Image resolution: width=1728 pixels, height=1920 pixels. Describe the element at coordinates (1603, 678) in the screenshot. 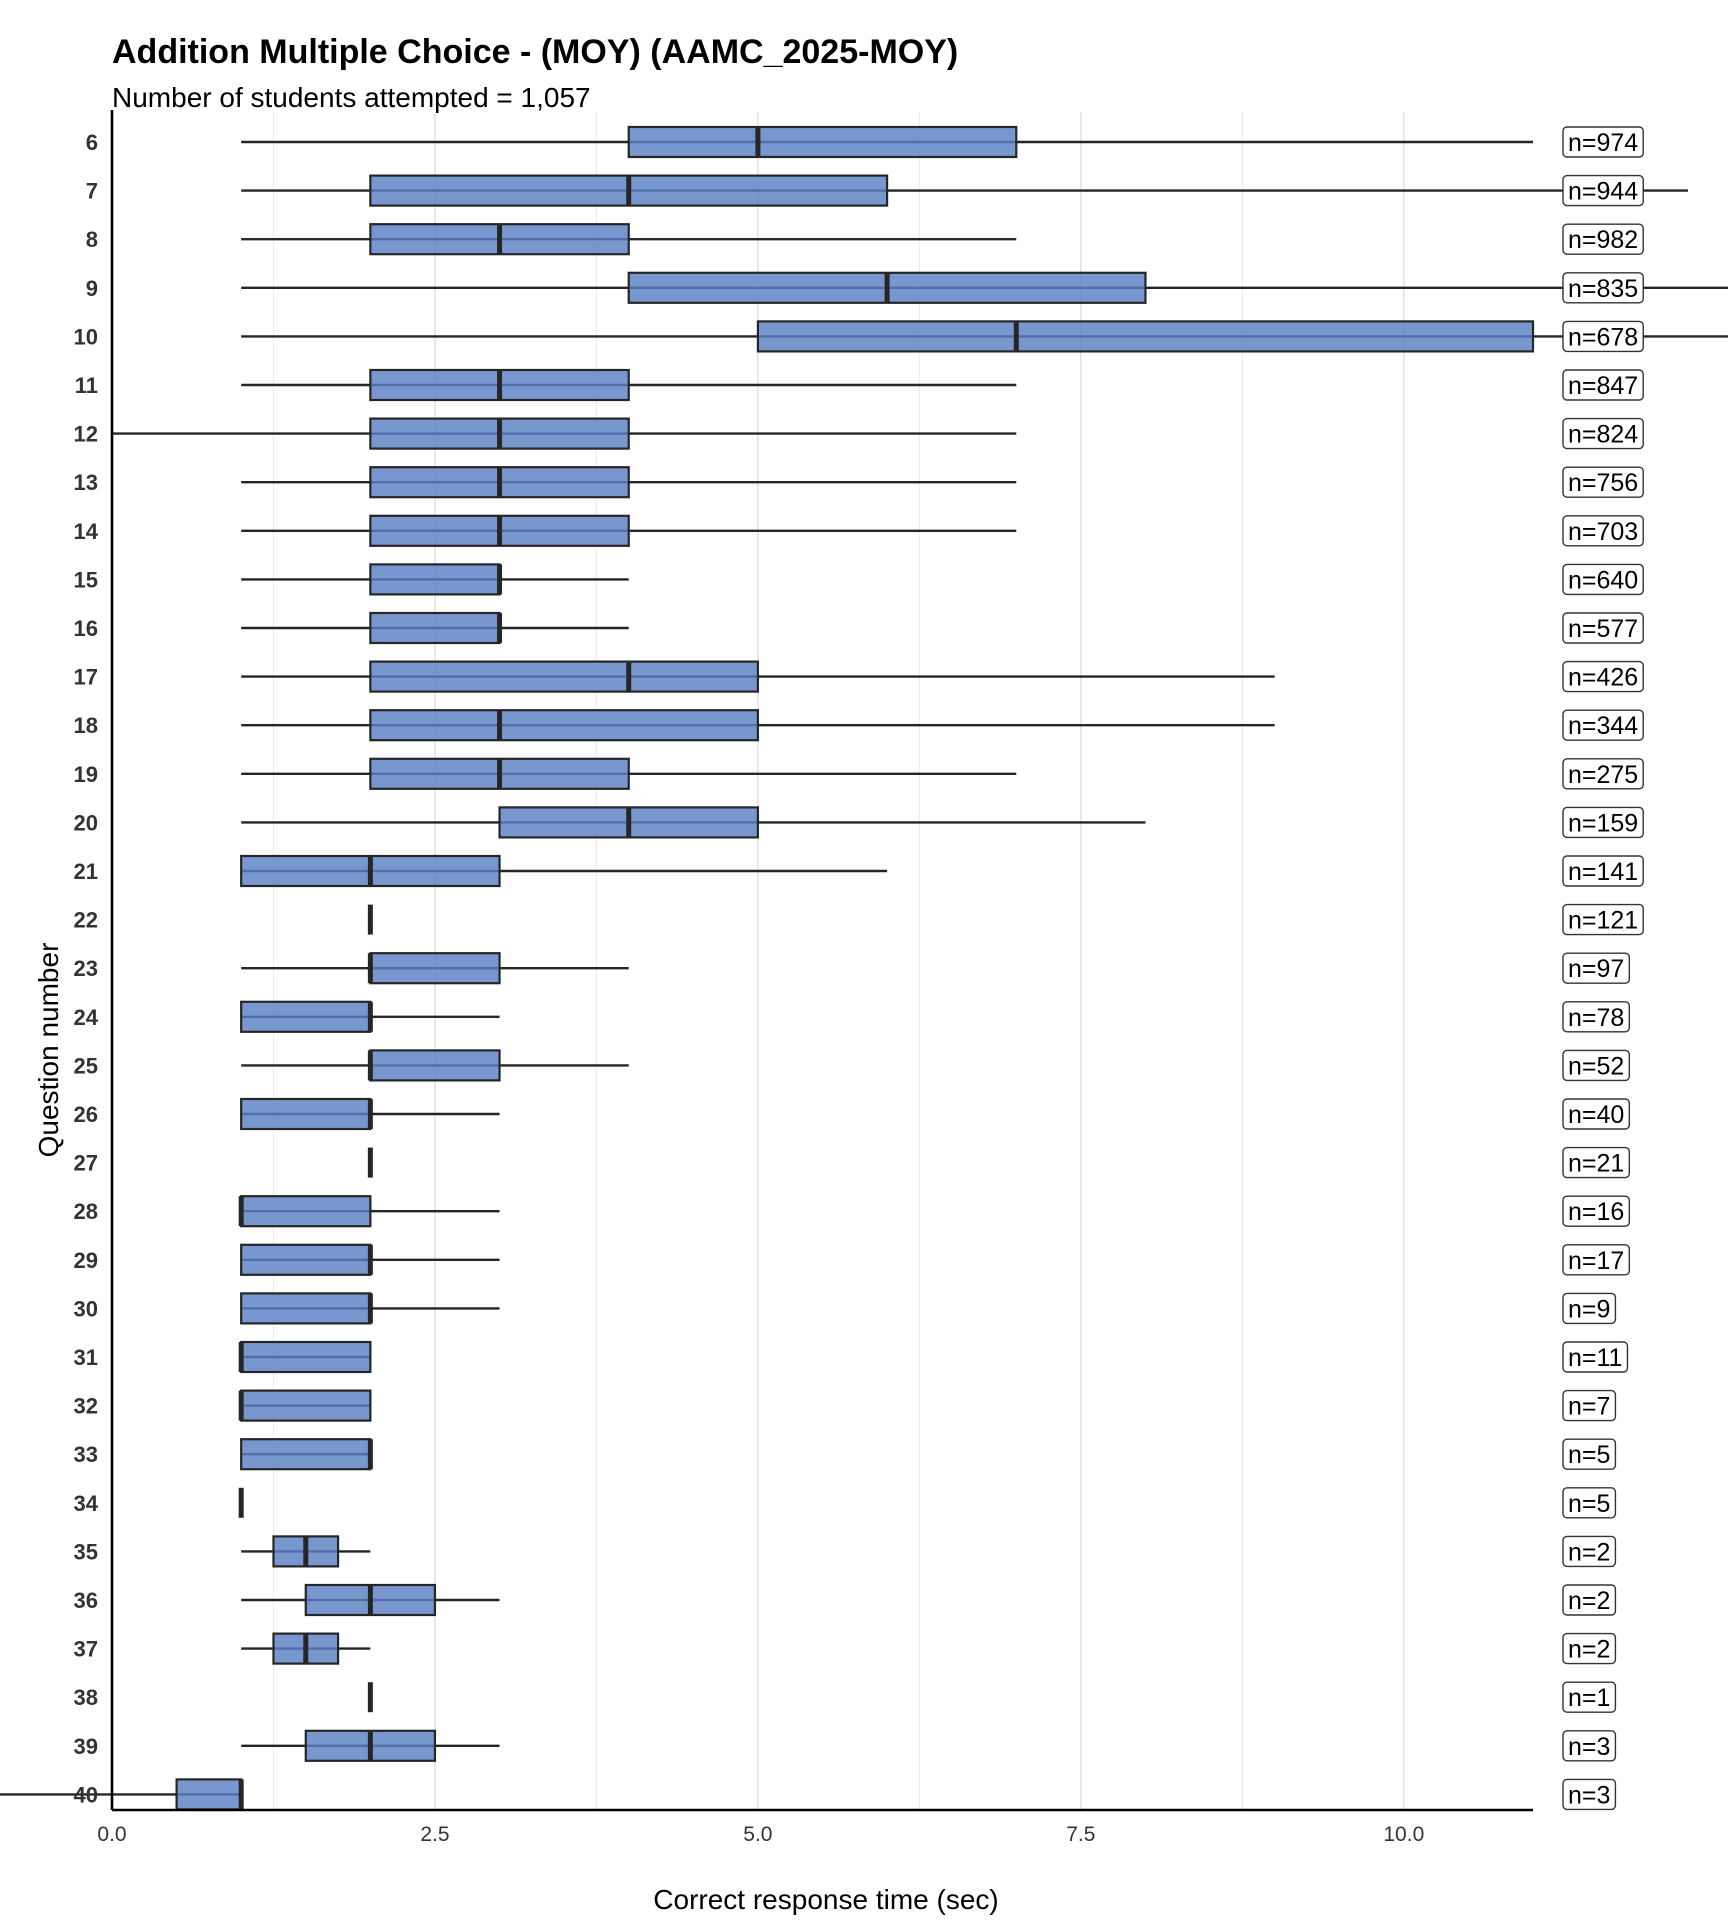

I see `n-label: n=426` at that location.